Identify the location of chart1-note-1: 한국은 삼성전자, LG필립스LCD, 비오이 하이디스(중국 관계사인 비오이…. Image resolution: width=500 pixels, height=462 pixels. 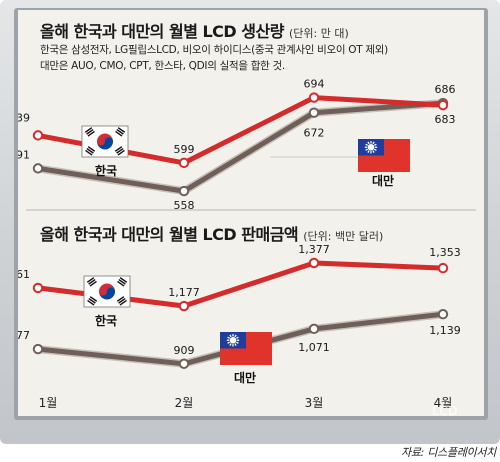
(214, 50).